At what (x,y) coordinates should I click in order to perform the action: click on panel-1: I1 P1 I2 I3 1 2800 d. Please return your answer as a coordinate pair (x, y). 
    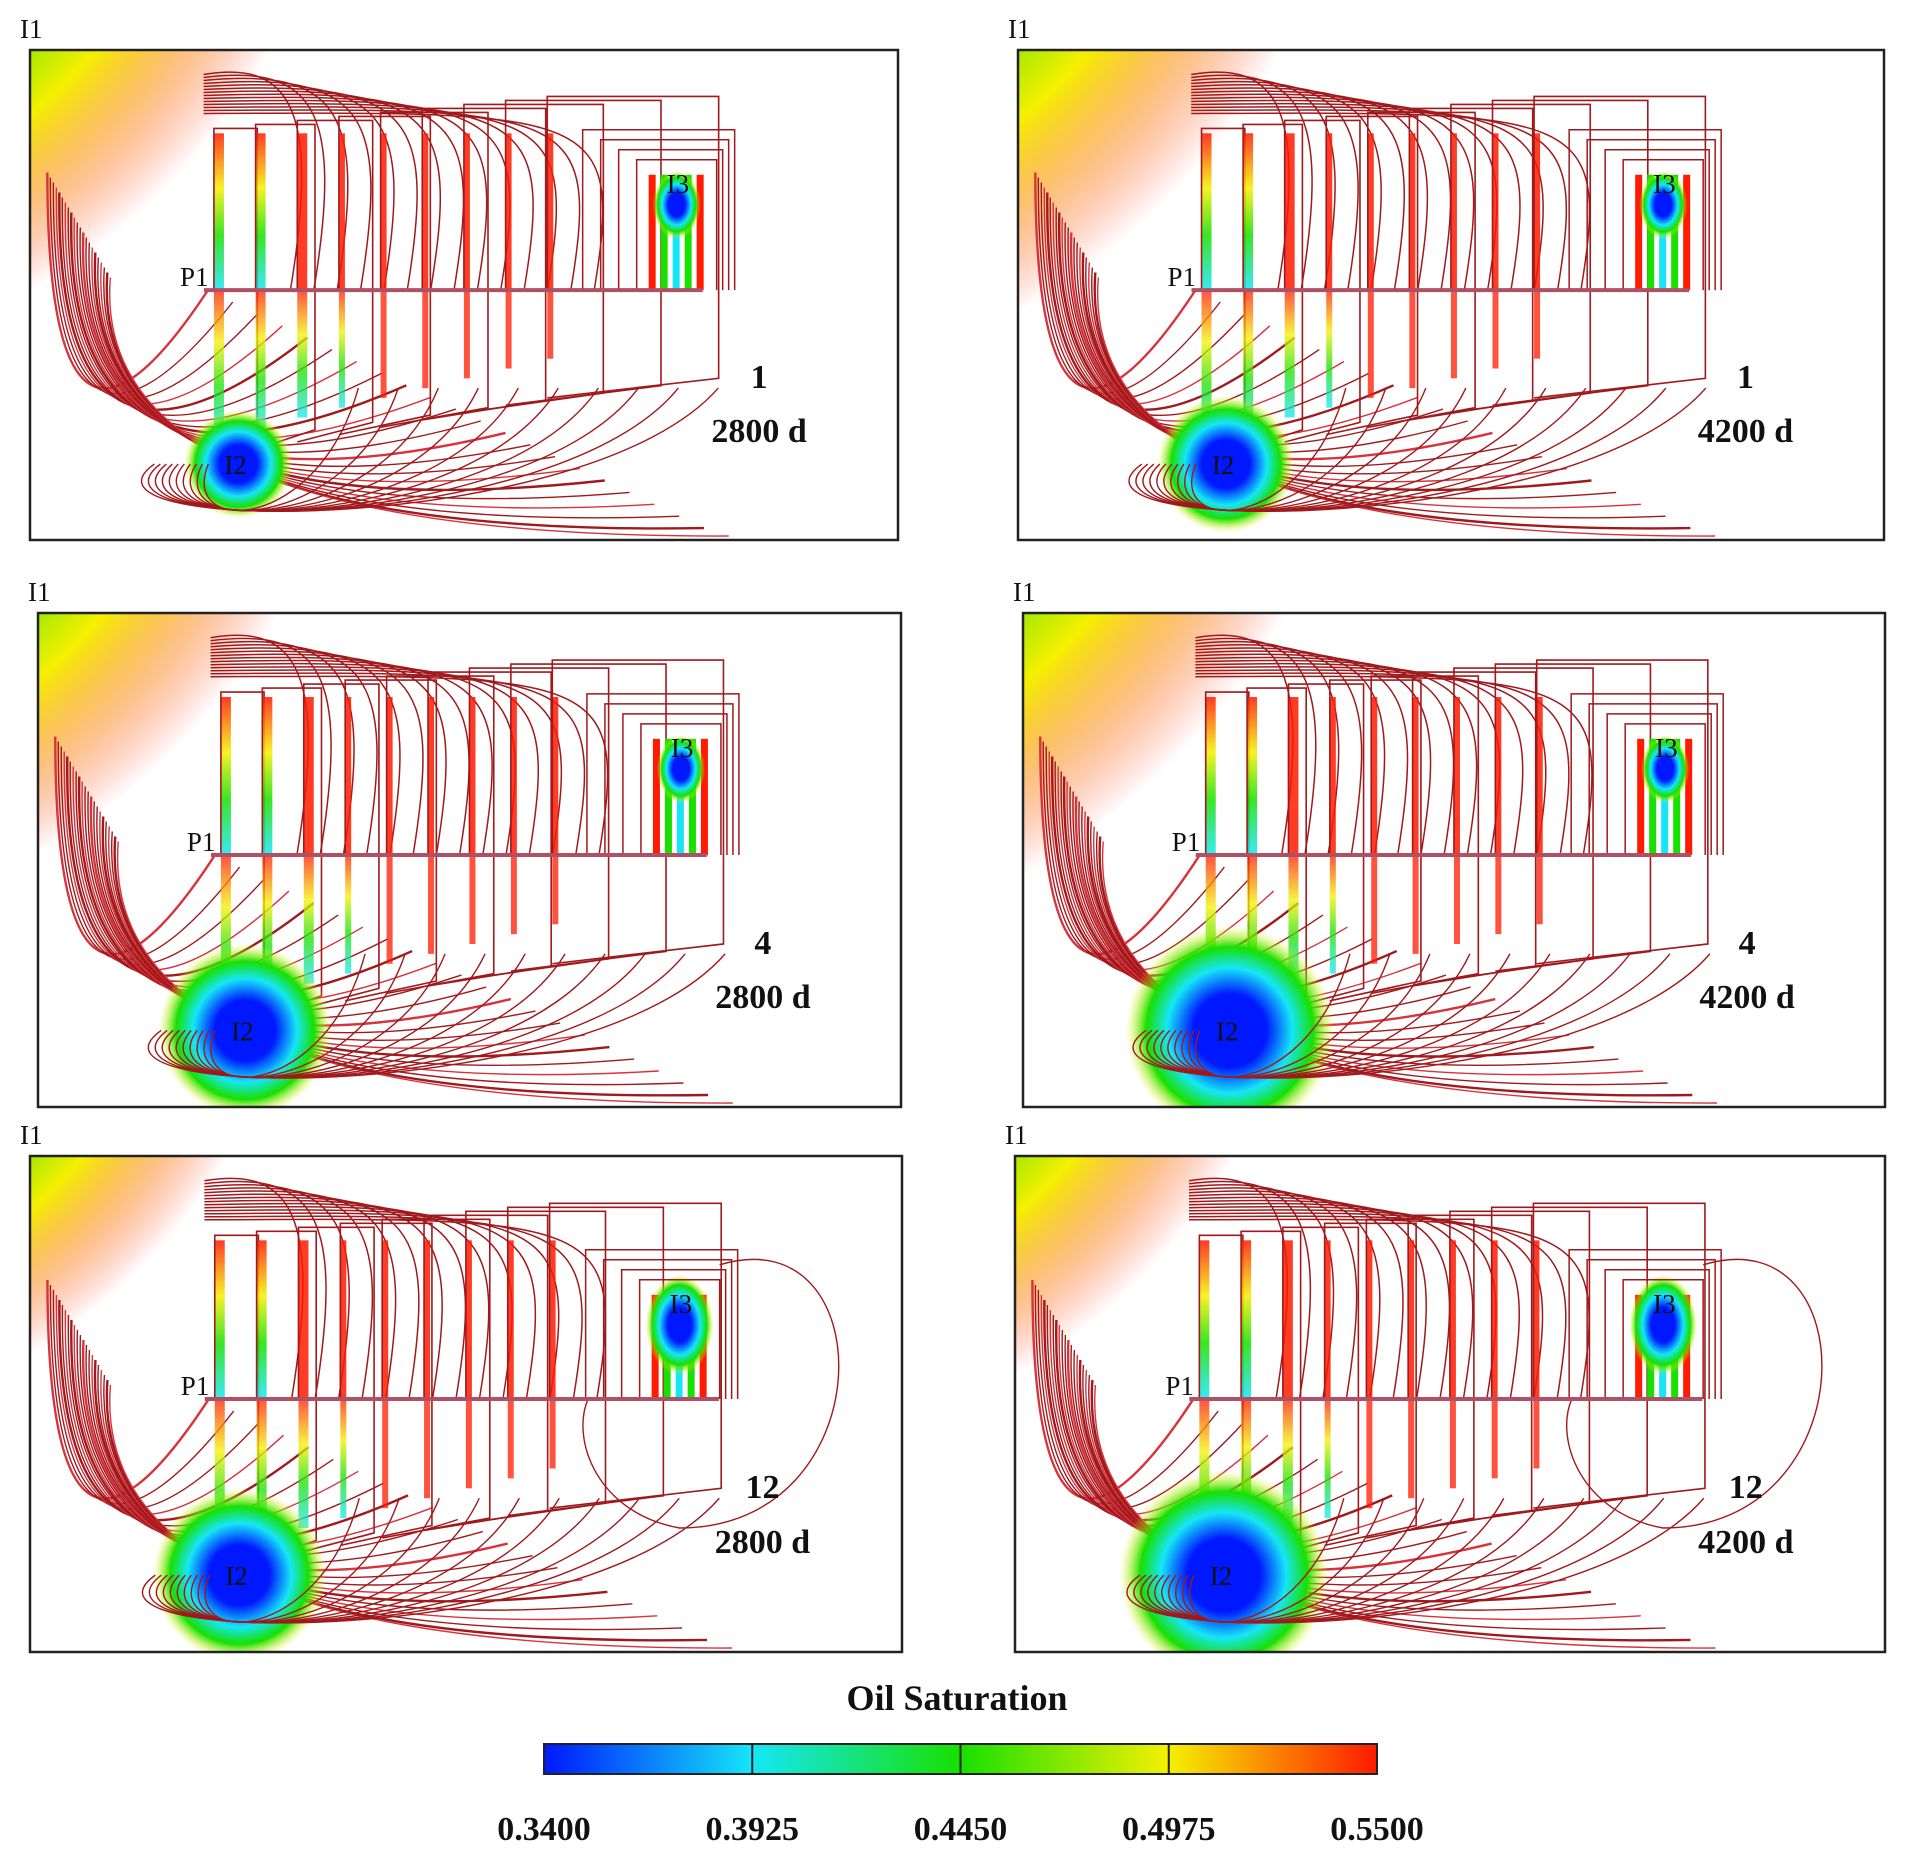
    Looking at the image, I should click on (460, 278).